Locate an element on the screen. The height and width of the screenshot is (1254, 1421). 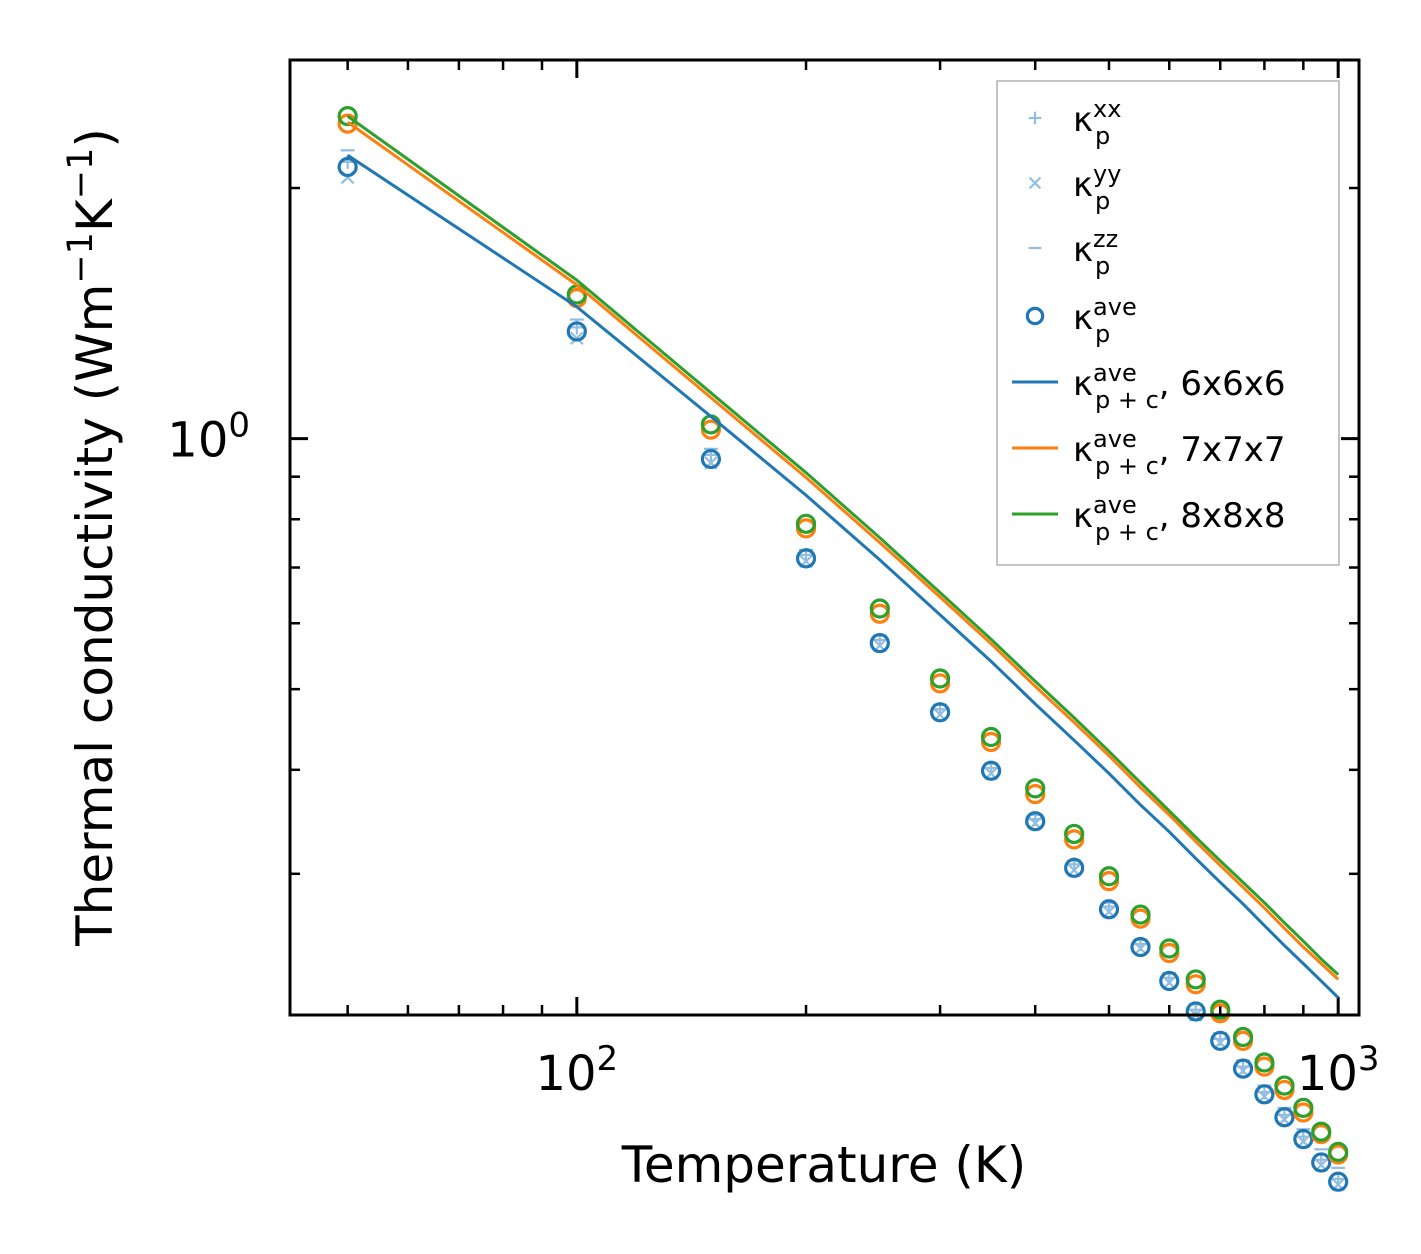
y-axis-label: Thermal conductivity (Wm−1K−1) is located at coordinates (92, 537).